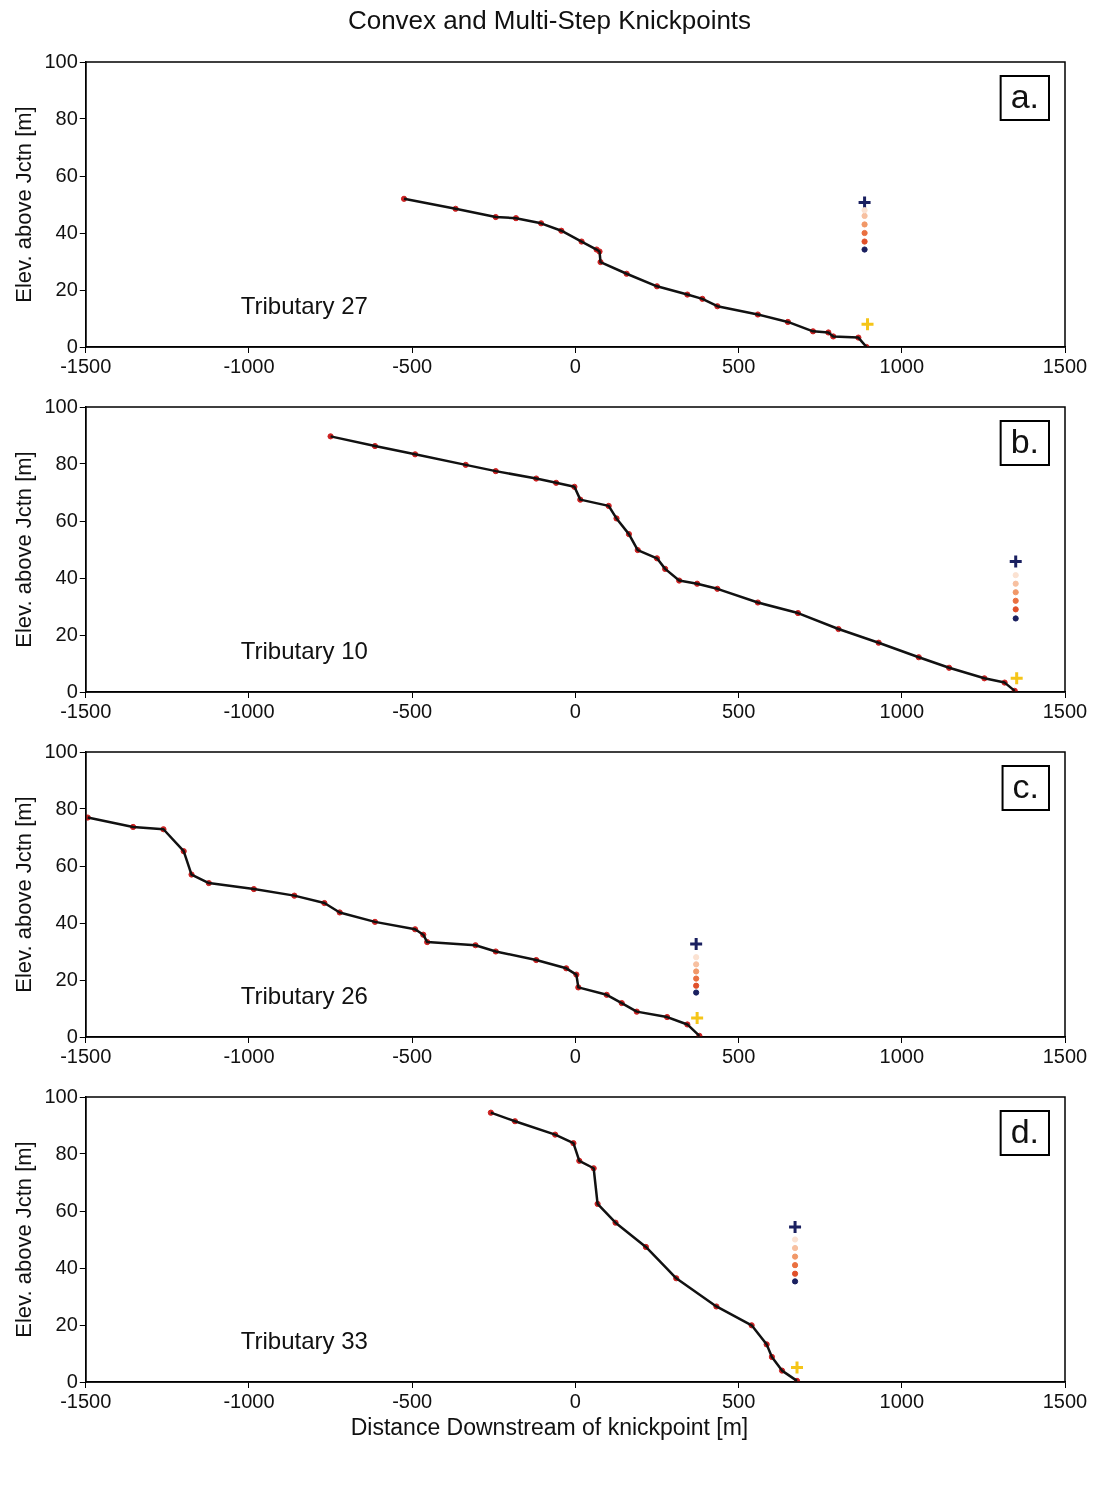 The height and width of the screenshot is (1492, 1099). I want to click on annotation: c., so click(1025, 786).